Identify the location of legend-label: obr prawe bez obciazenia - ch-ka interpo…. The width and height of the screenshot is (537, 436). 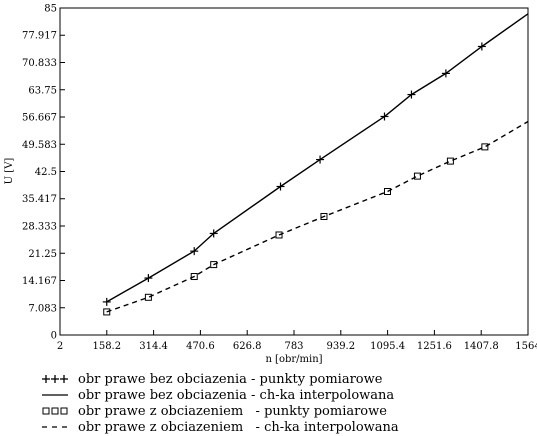
(236, 395).